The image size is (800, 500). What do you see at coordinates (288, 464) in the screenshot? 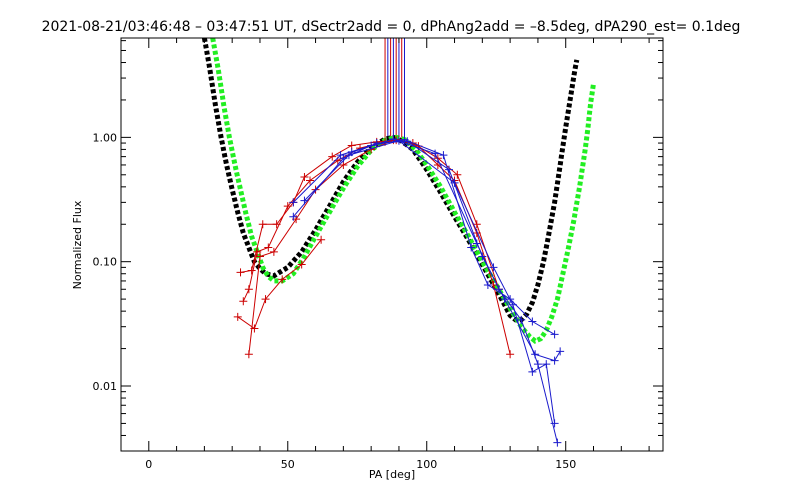
I see `x-tick-label: 50` at bounding box center [288, 464].